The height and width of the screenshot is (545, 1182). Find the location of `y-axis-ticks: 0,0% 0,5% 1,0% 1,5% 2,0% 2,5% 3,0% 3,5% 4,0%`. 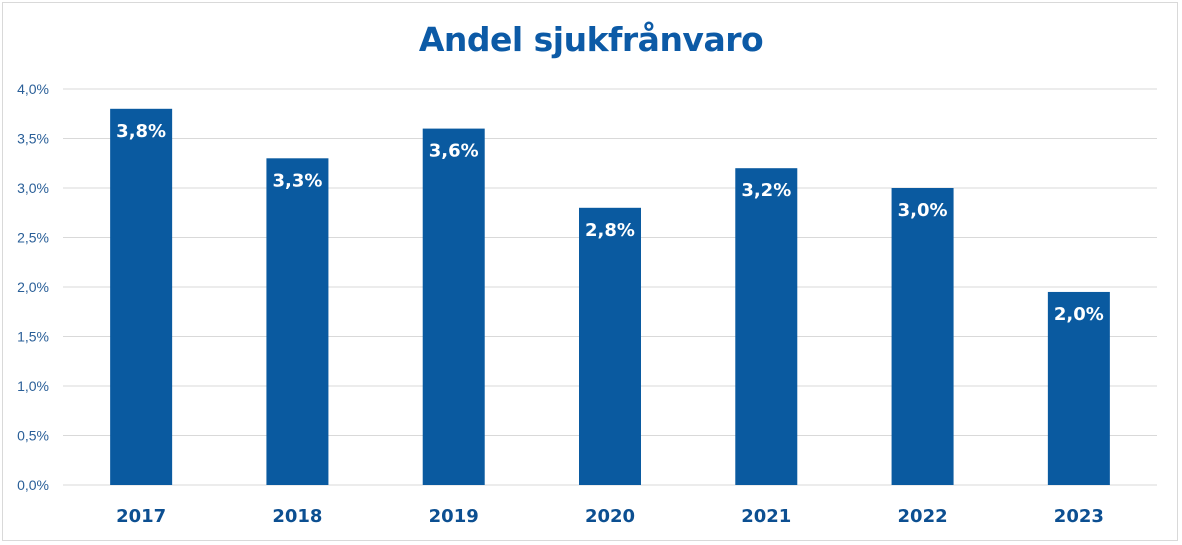

y-axis-ticks: 0,0% 0,5% 1,0% 1,5% 2,0% 2,5% 3,0% 3,5% 4,0% is located at coordinates (33, 287).